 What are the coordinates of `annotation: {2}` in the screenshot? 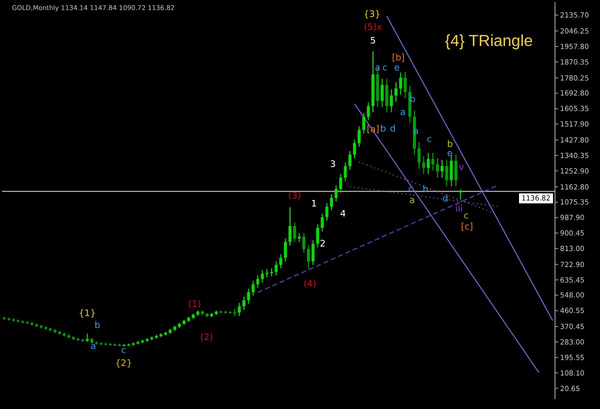 It's located at (123, 364).